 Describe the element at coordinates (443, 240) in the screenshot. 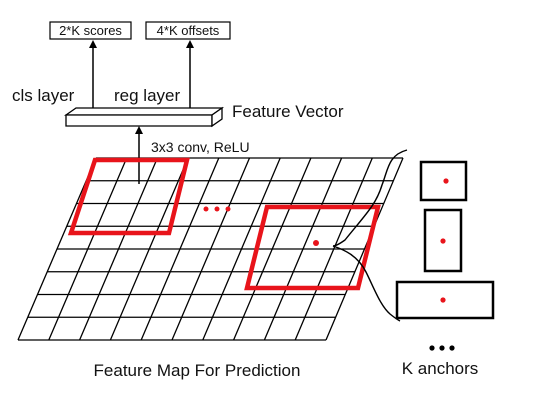

I see `anchor-box-tall` at that location.